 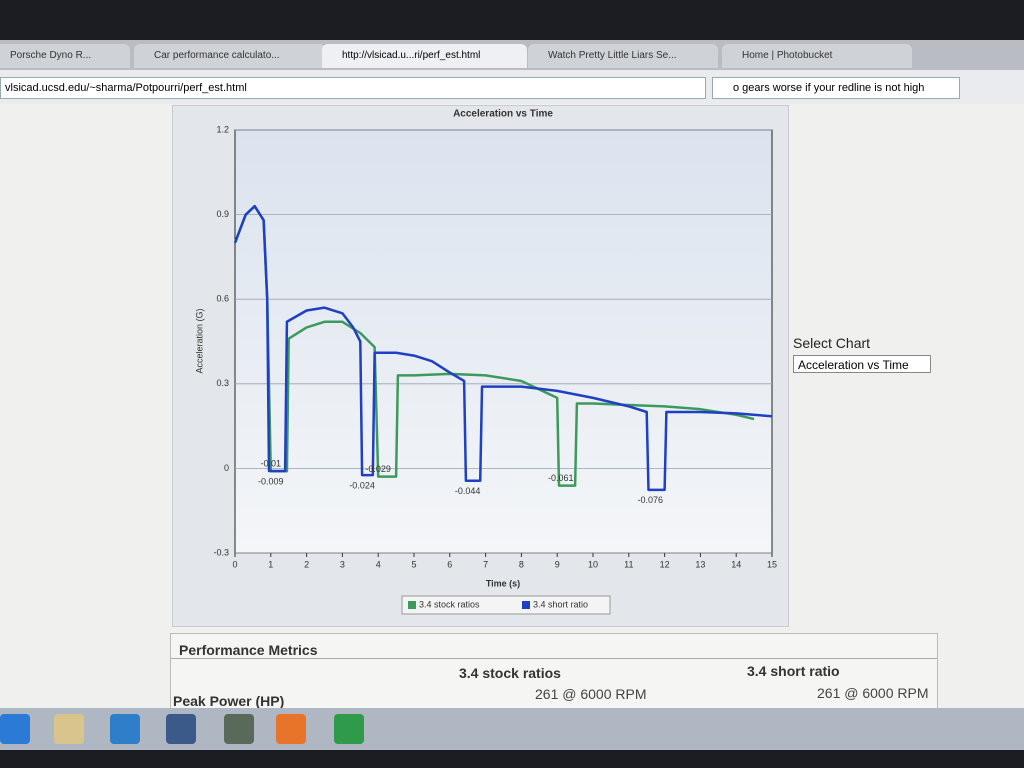 What do you see at coordinates (485, 564) in the screenshot?
I see `x-tick-label: 7` at bounding box center [485, 564].